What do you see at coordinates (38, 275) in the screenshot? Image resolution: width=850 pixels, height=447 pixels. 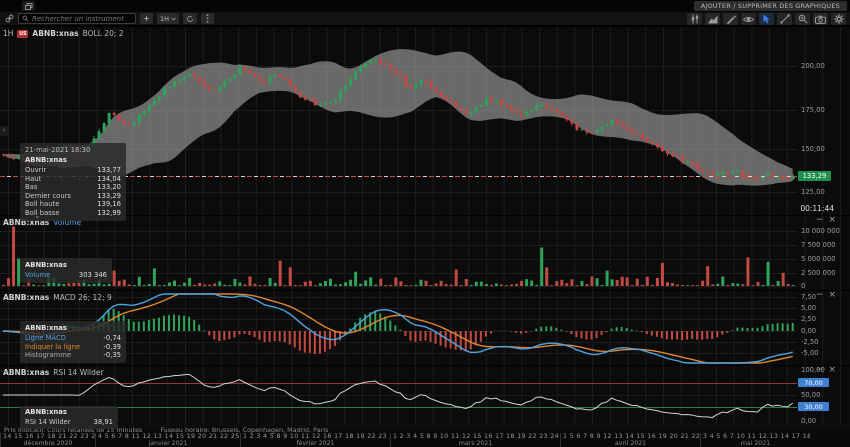 I see `volume-tooltip-label: Volume` at bounding box center [38, 275].